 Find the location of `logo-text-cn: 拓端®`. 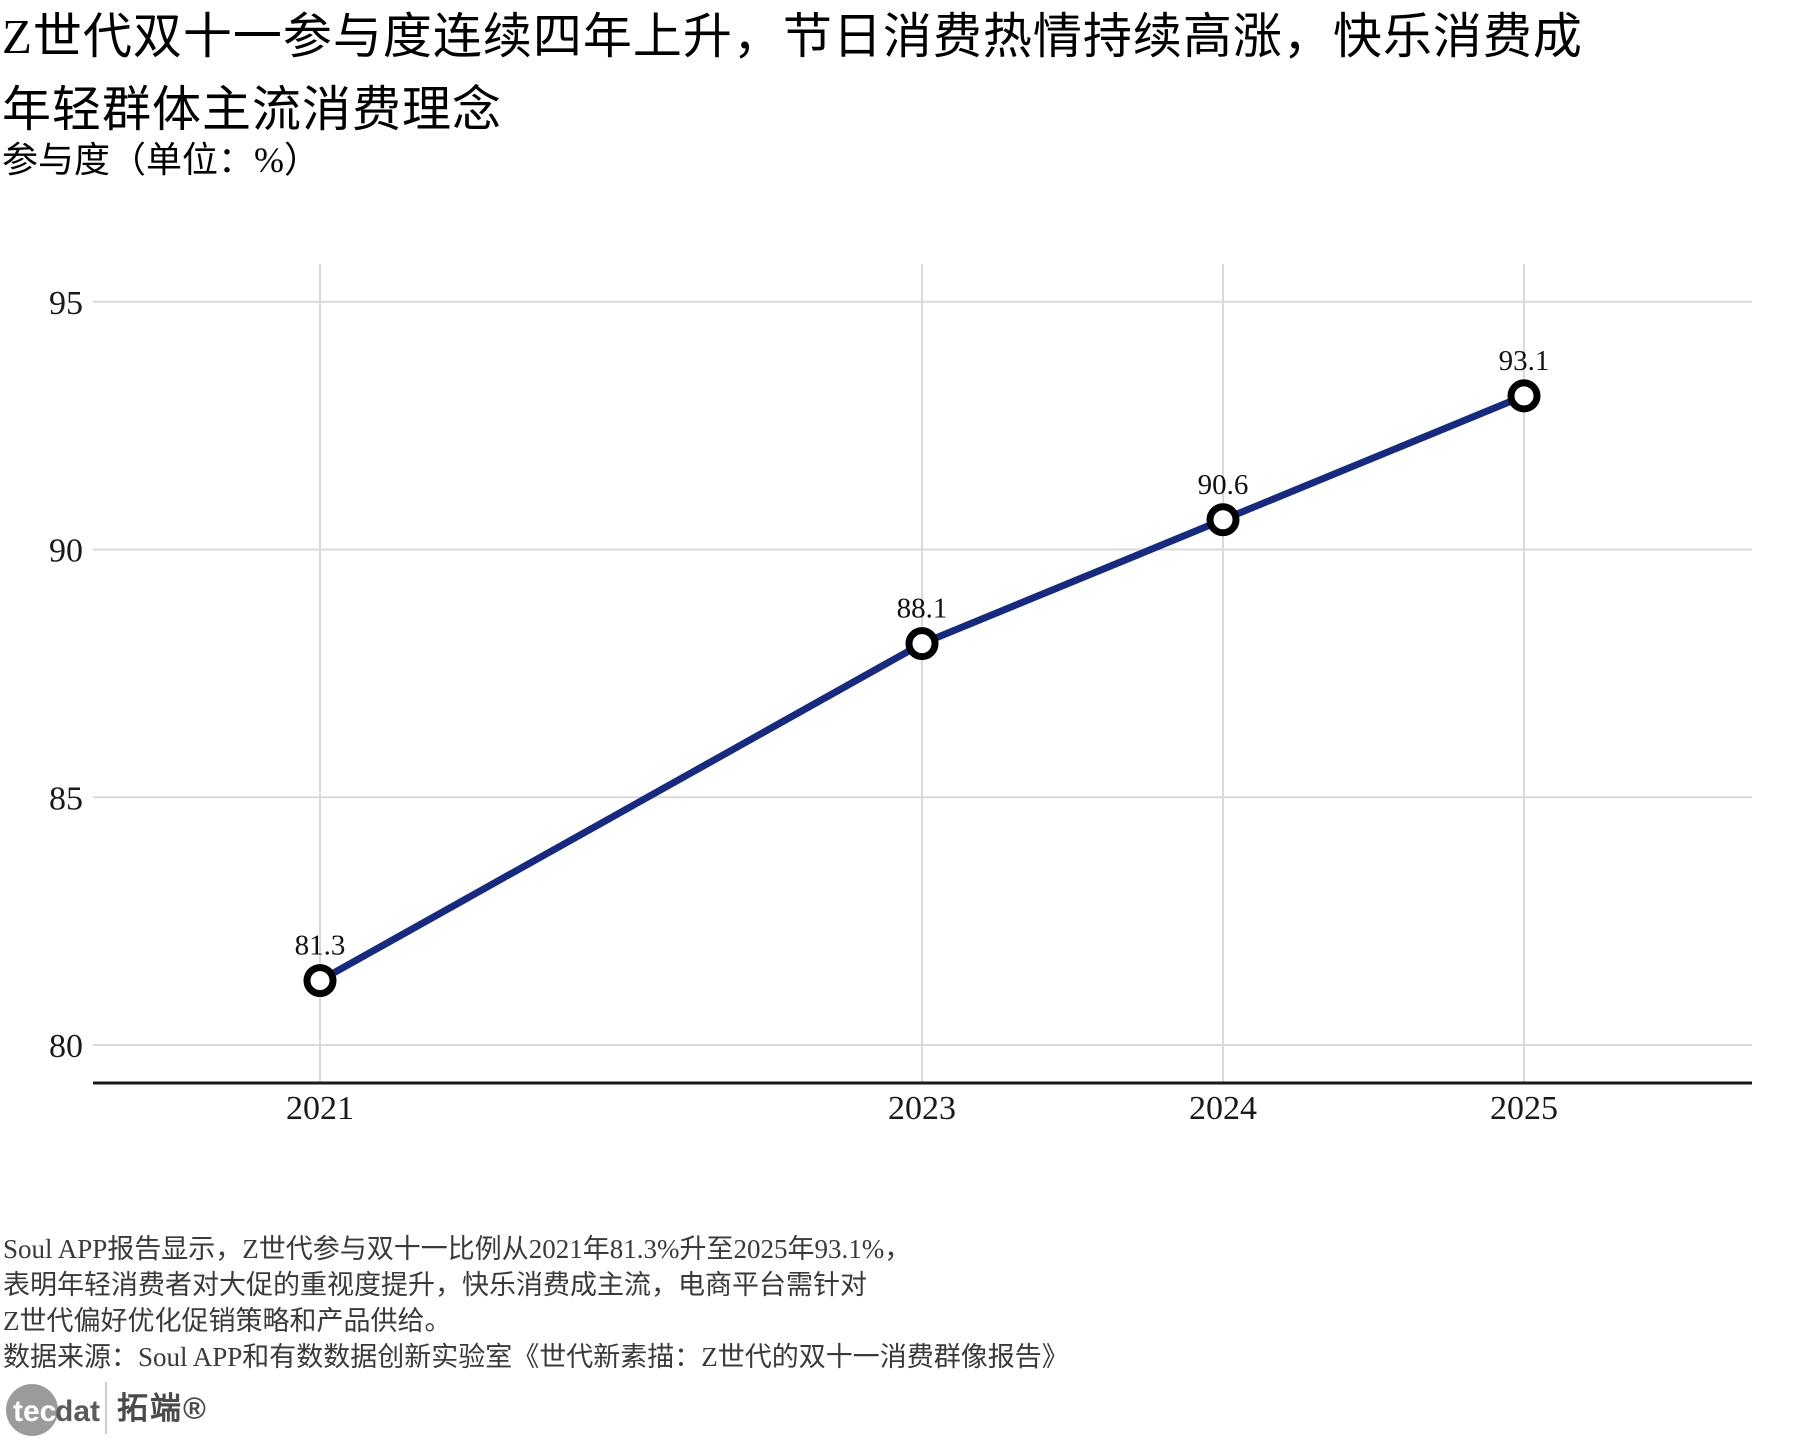

logo-text-cn: 拓端® is located at coordinates (162, 1408).